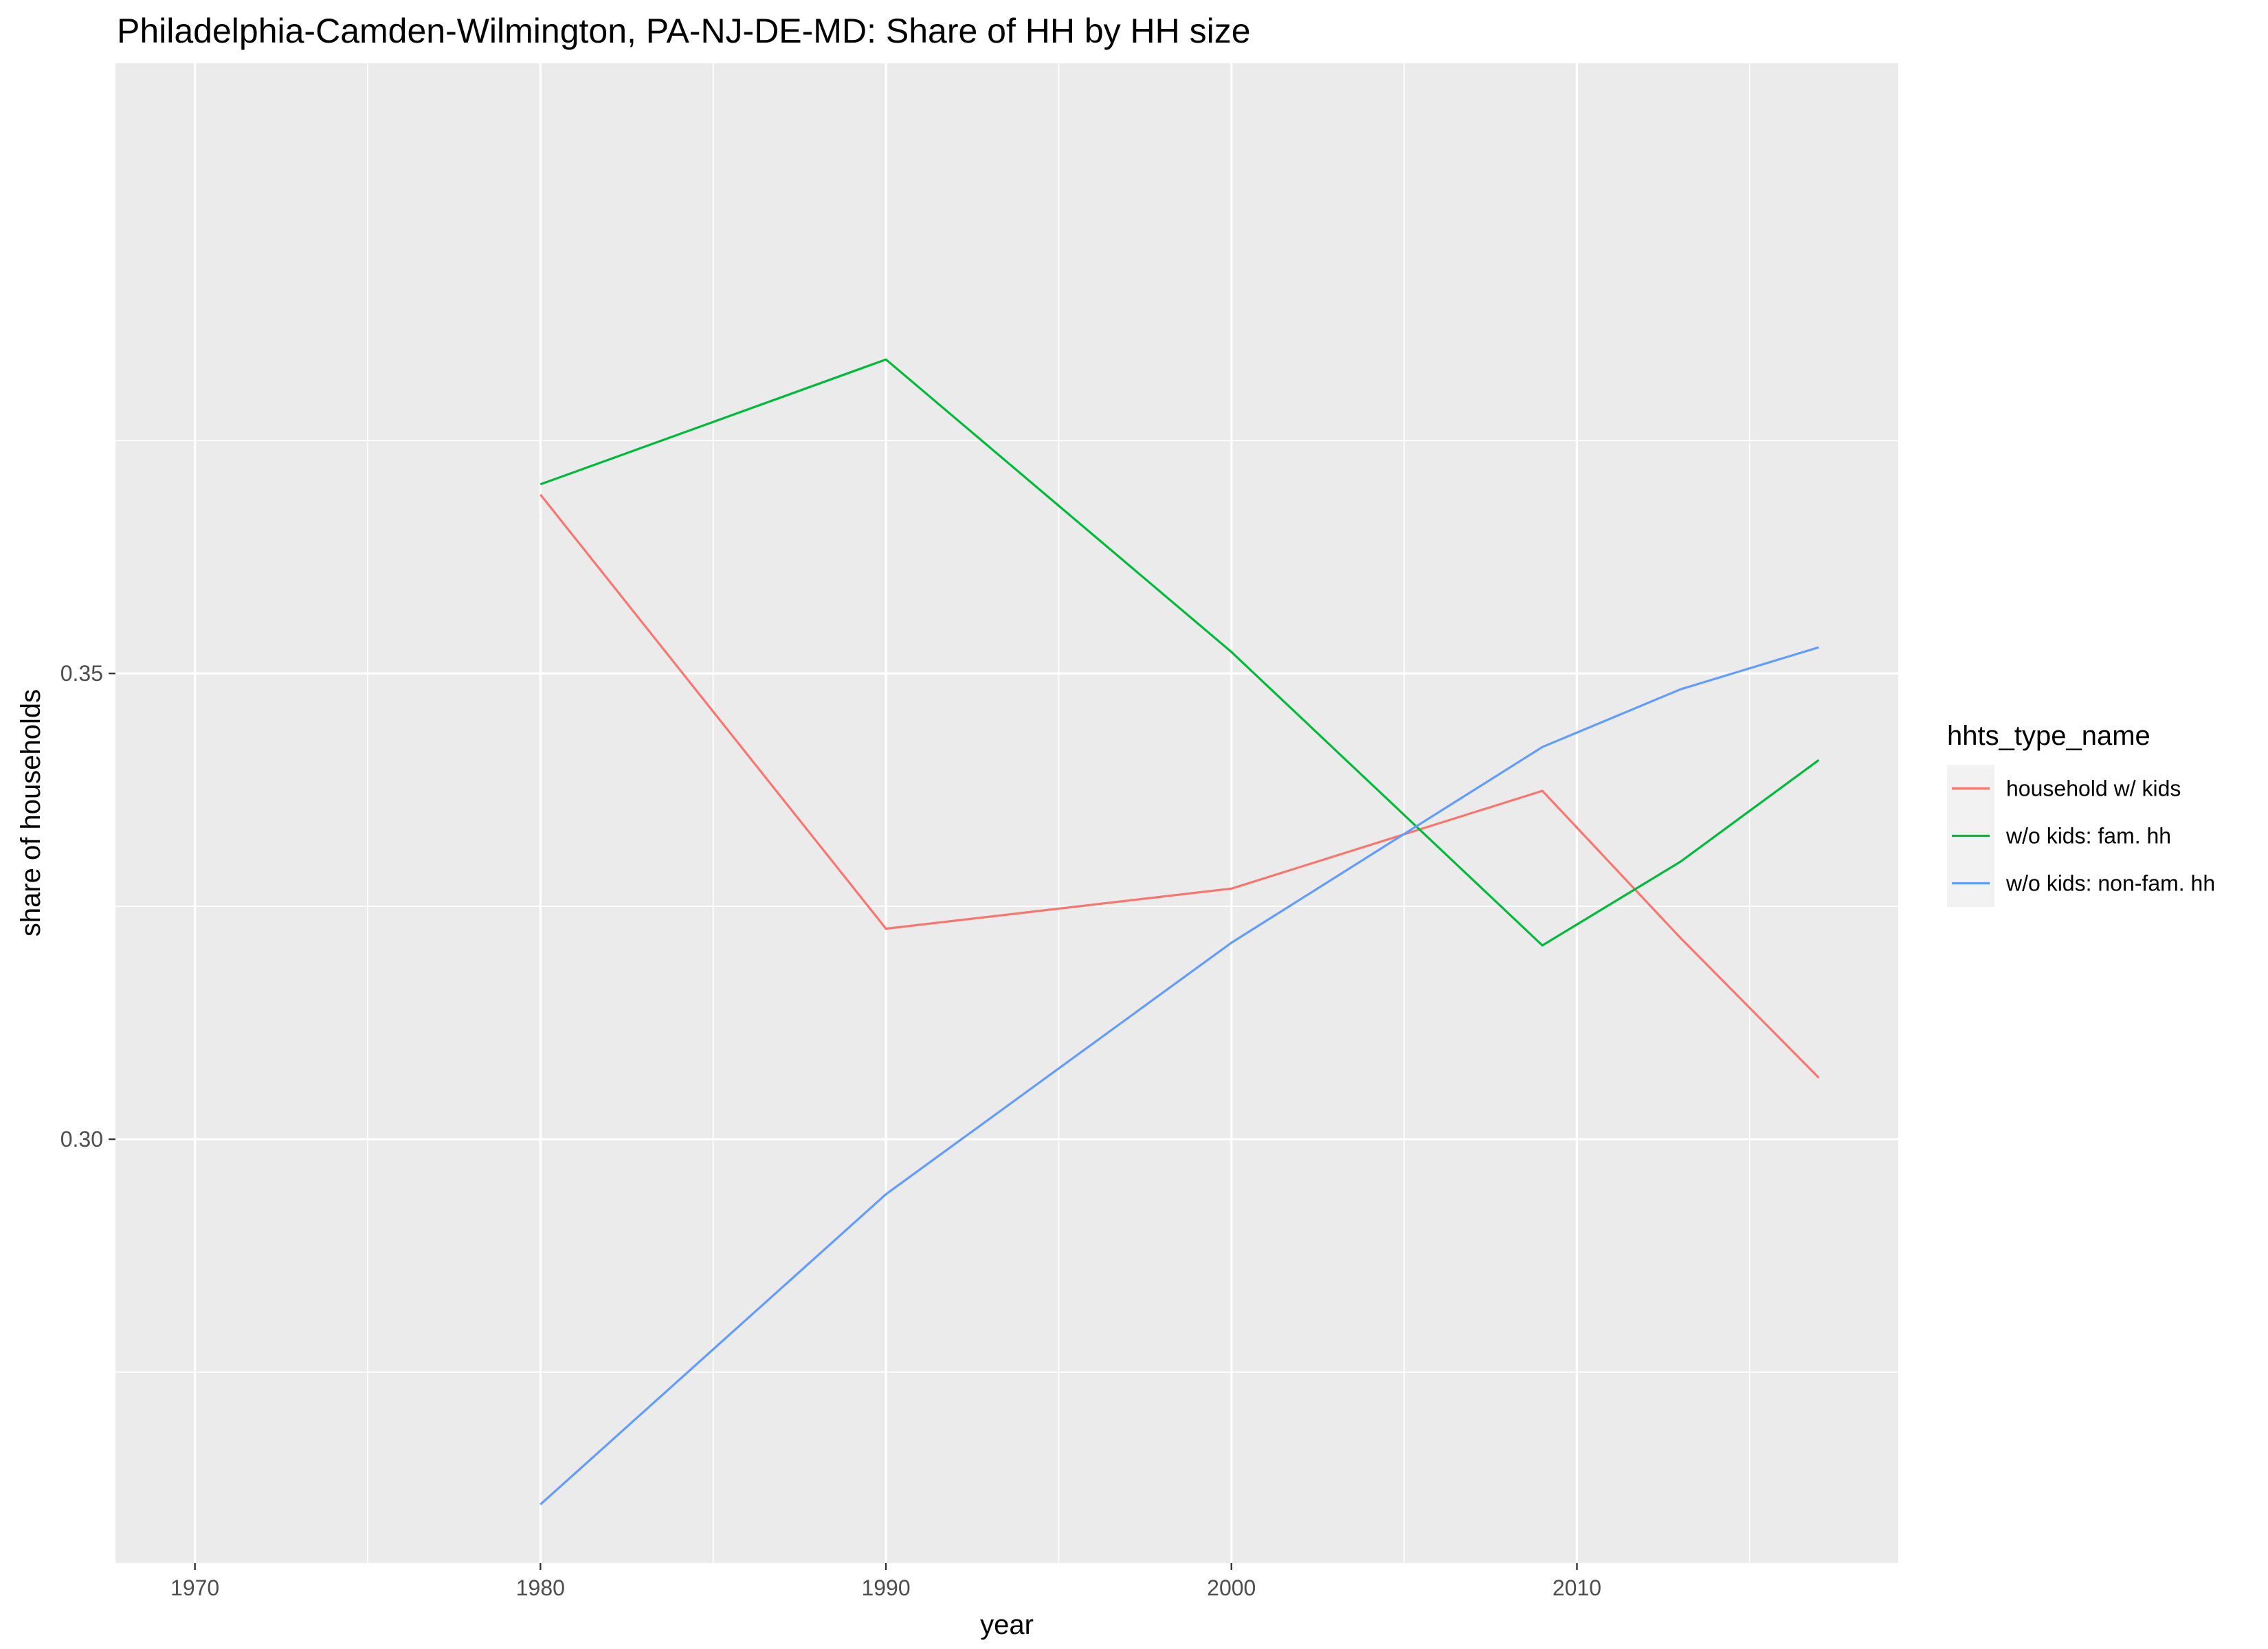  What do you see at coordinates (194, 1587) in the screenshot?
I see `x-tick-label: 1970` at bounding box center [194, 1587].